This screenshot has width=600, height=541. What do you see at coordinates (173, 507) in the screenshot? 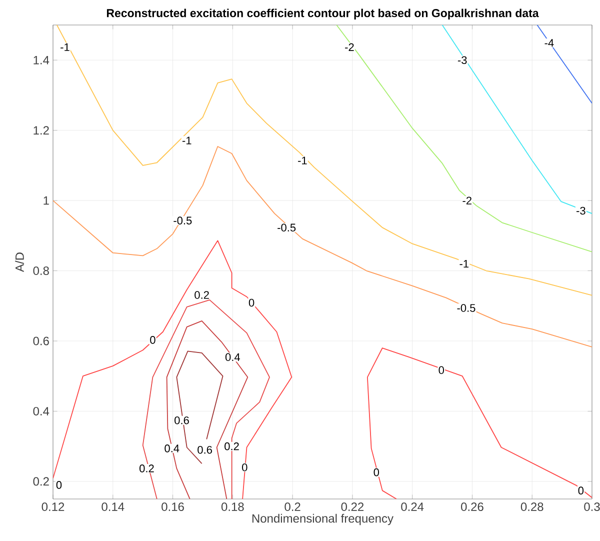
I see `x-tick-label: 0.16` at bounding box center [173, 507].